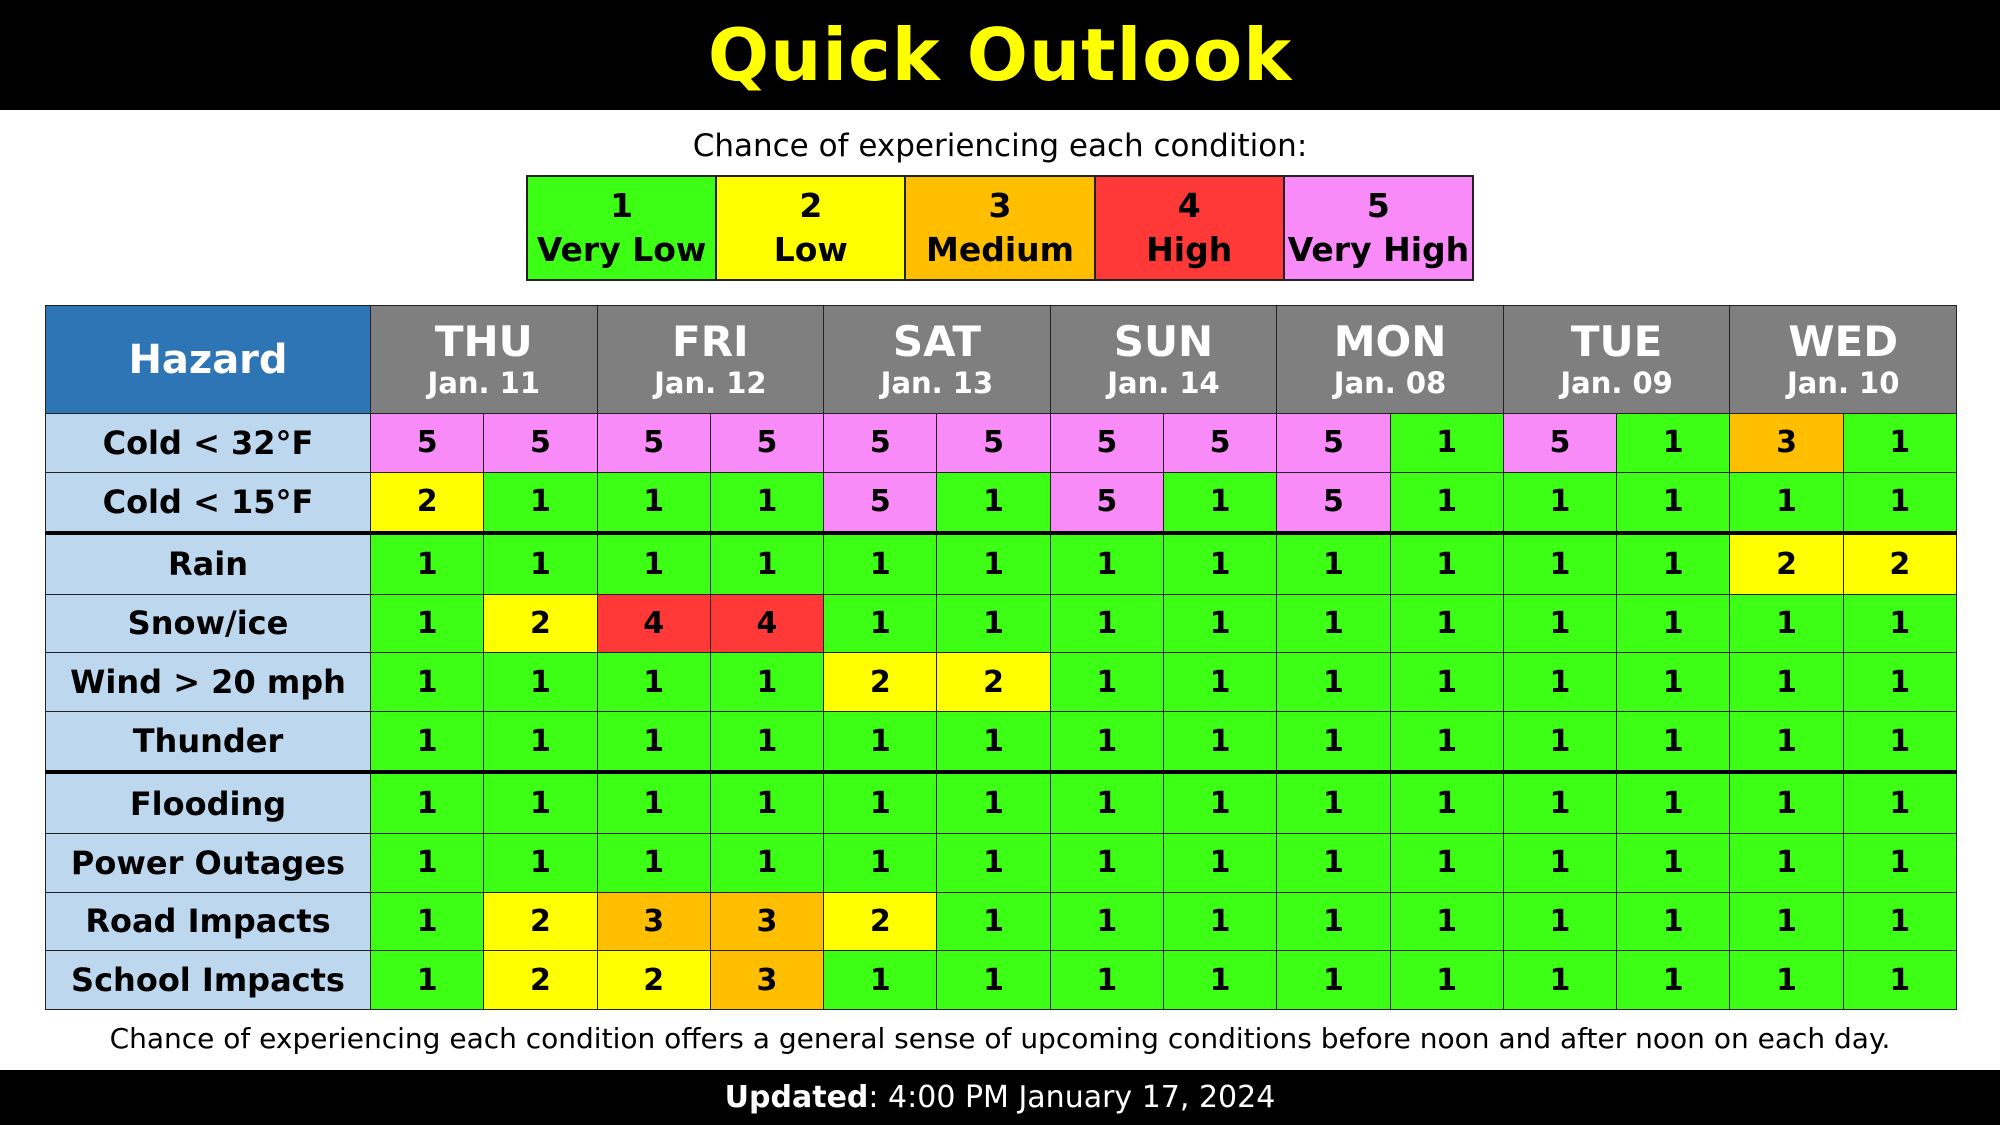  Describe the element at coordinates (1001, 623) in the screenshot. I see `table-row: Snow/ice 1 2 4 4 1 1 1 1 1 1 1 1 1 1` at that location.